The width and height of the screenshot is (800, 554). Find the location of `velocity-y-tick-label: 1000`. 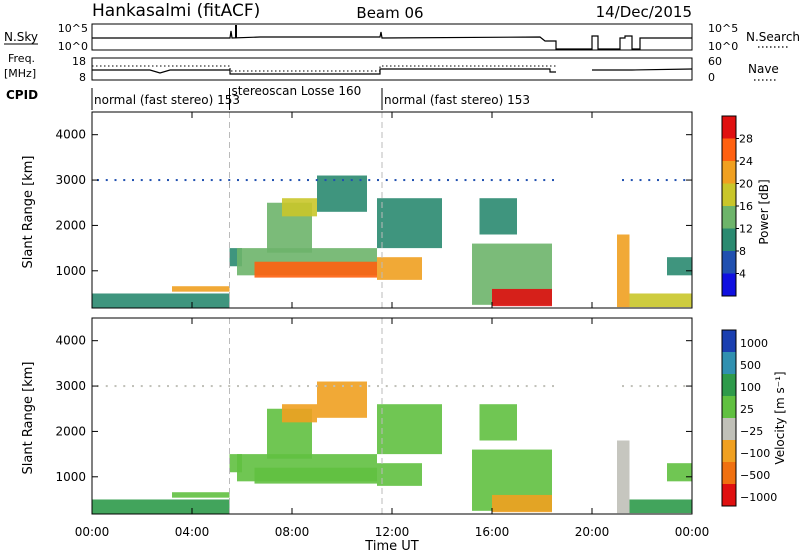

velocity-y-tick-label: 1000 is located at coordinates (70, 477).